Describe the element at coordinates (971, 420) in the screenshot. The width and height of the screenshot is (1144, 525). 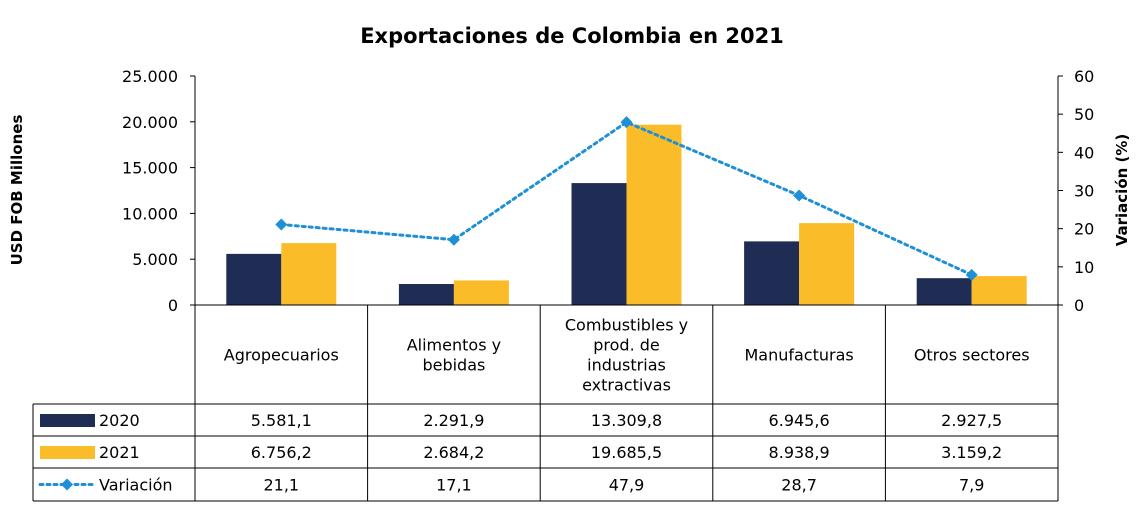
I see `table-cell-0-4: 2.927,5` at that location.